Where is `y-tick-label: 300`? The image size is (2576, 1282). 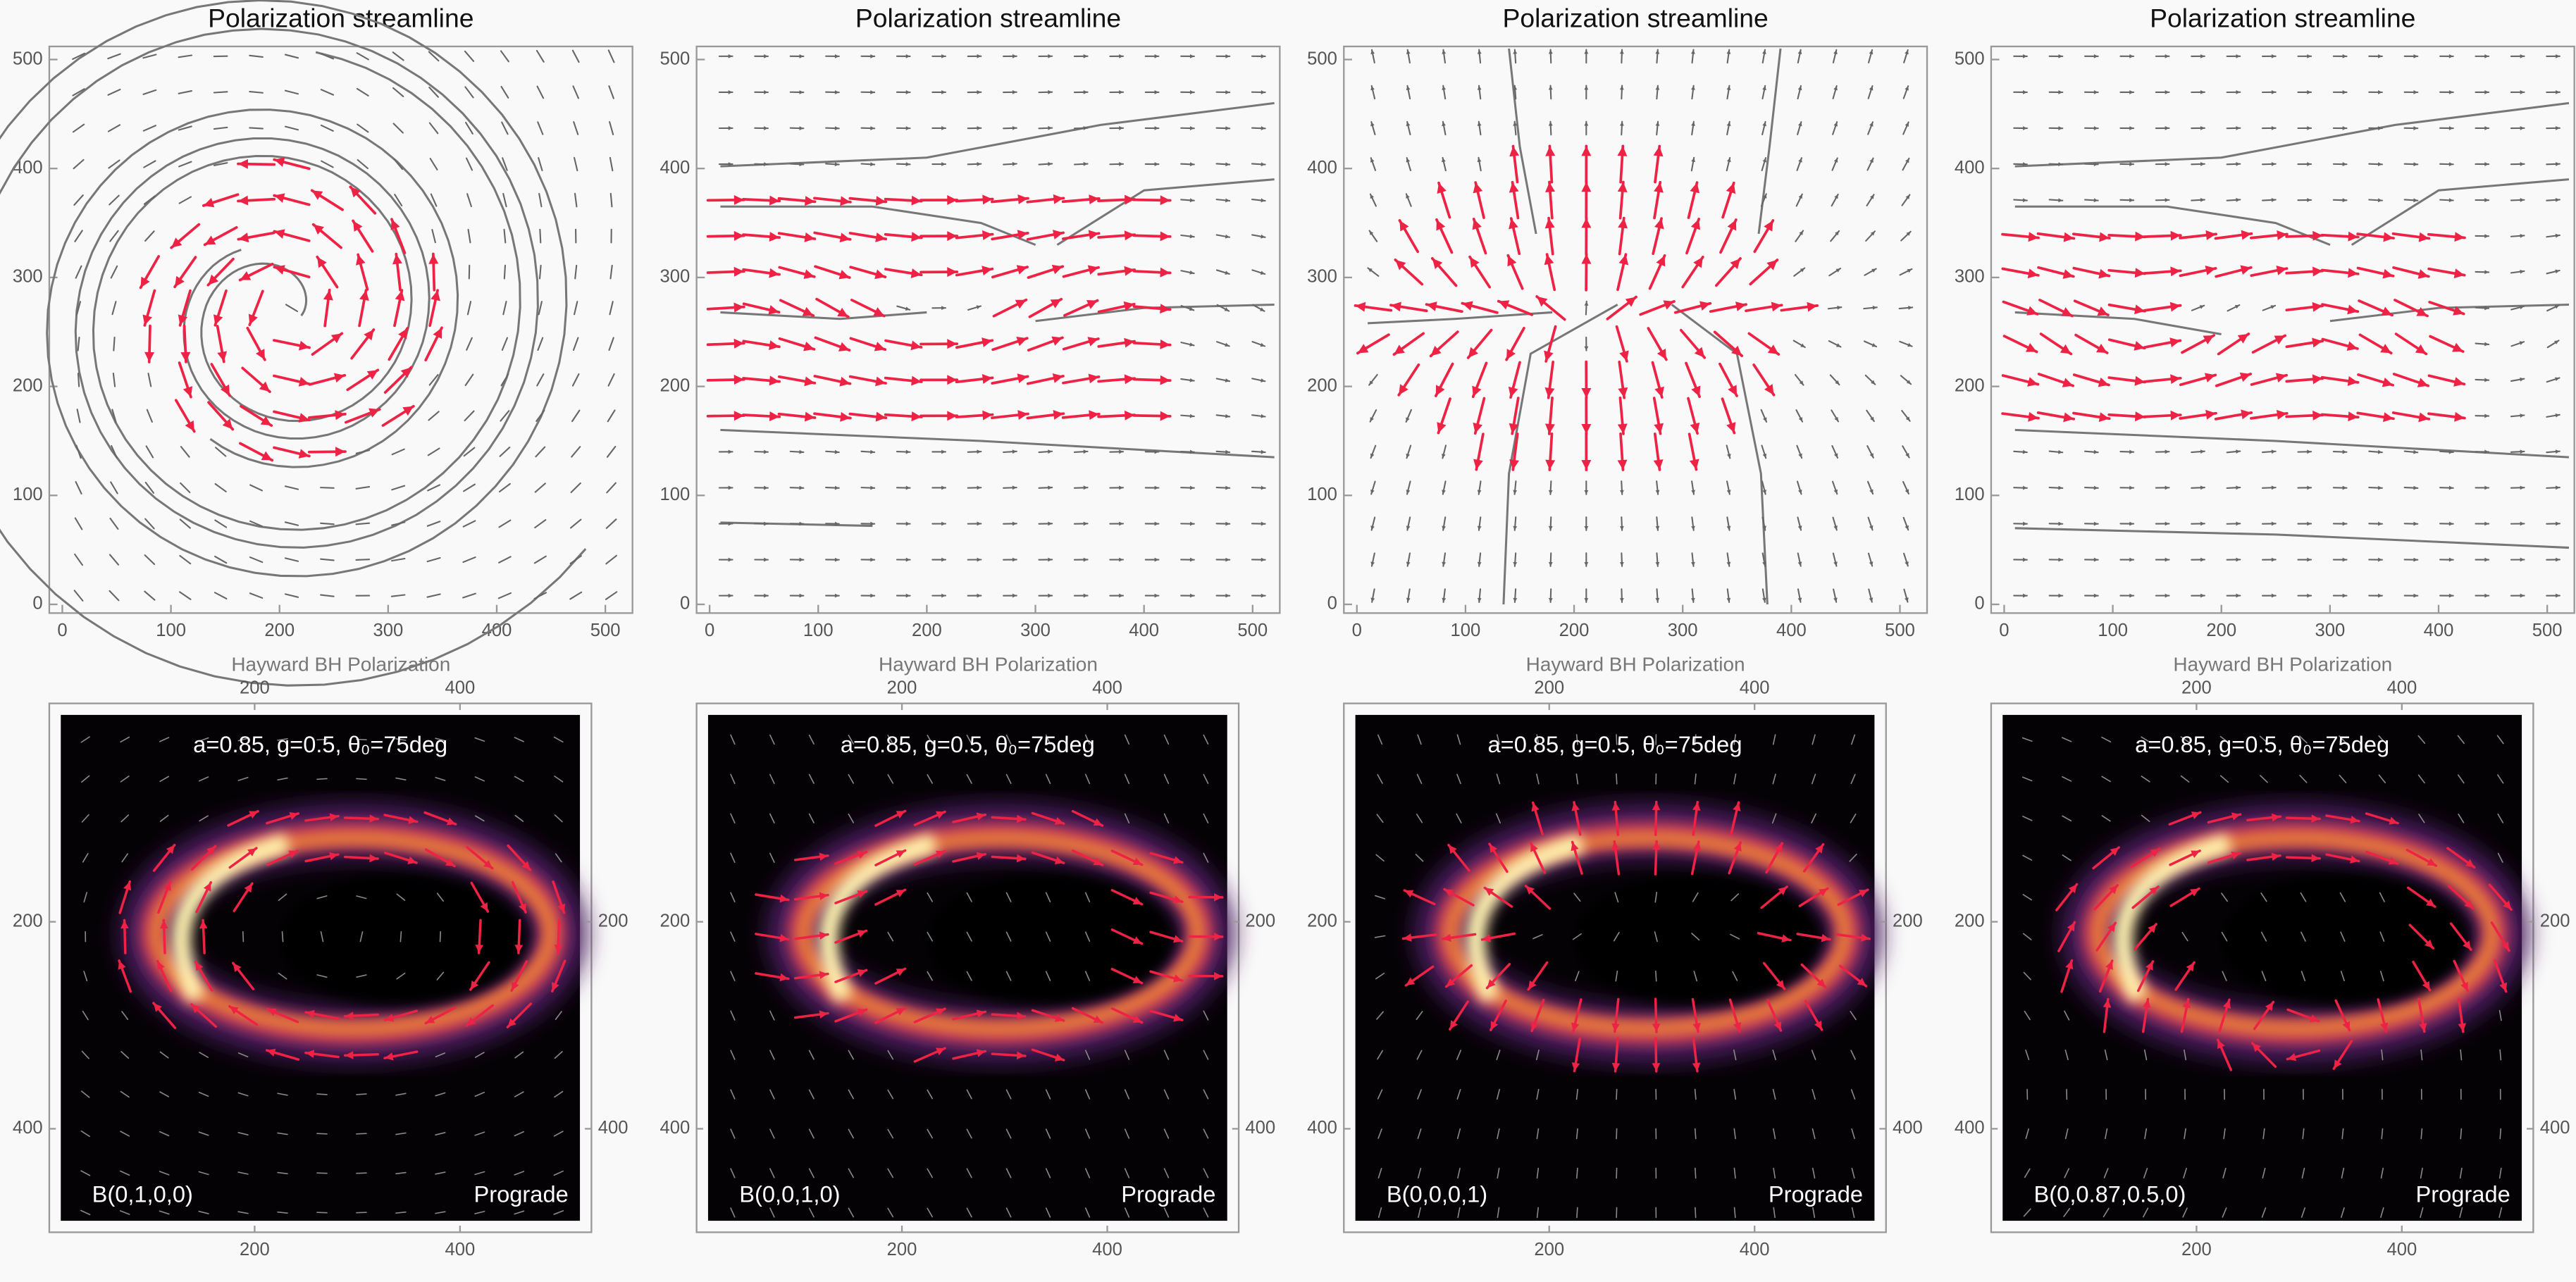
y-tick-label: 300 is located at coordinates (1322, 277).